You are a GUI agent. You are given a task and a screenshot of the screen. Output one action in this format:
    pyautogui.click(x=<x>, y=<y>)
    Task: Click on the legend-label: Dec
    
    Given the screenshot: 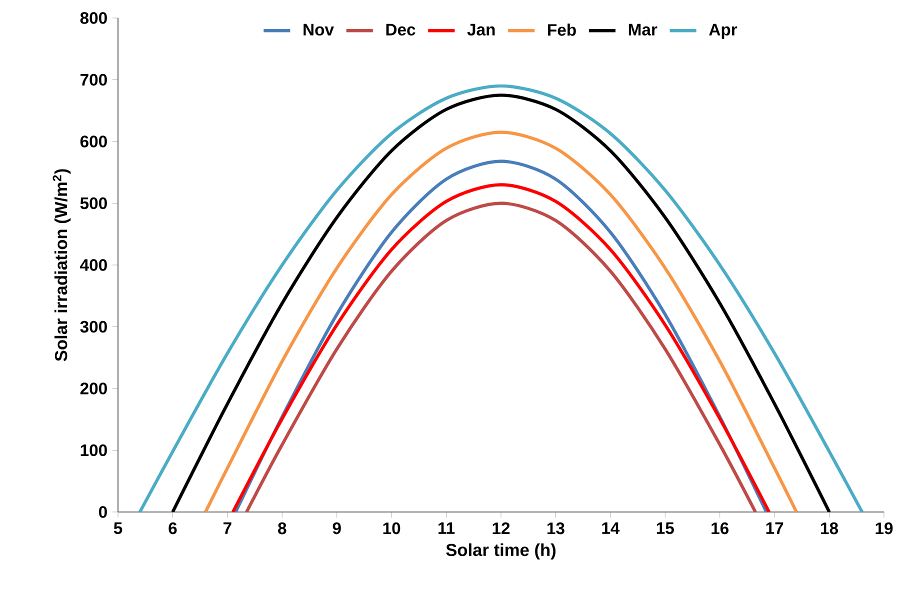 What is the action you would take?
    pyautogui.click(x=401, y=30)
    